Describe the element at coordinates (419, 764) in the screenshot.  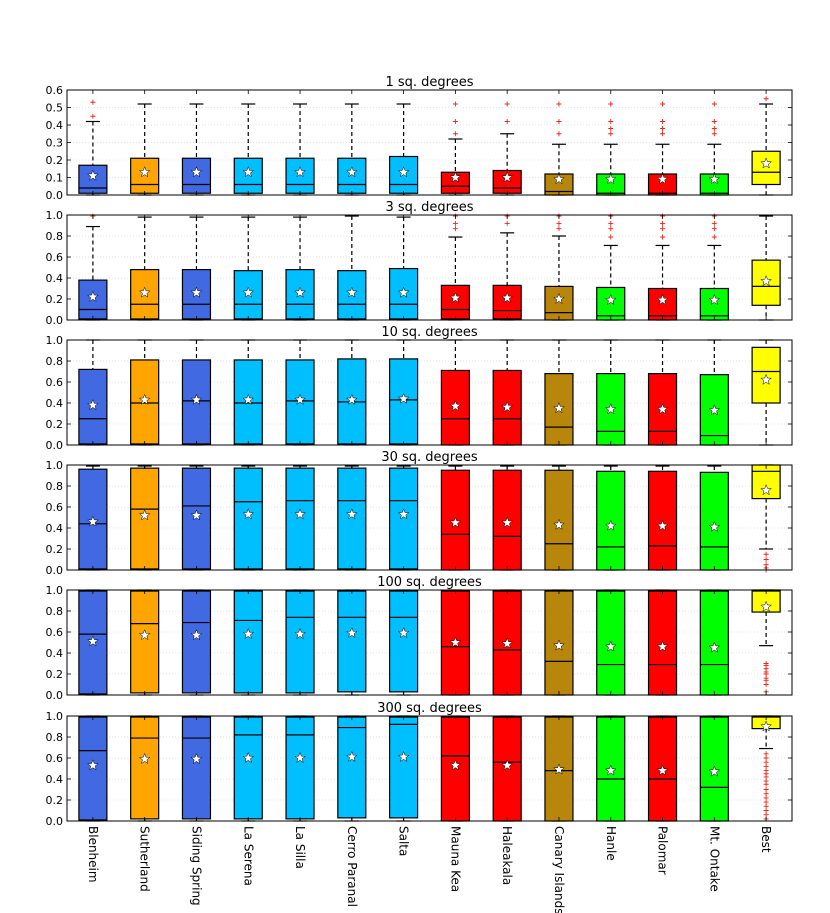
I see `panel-6: 300 sq. degrees 0.0 0.2 0.4 0.6 0.8 1.0` at that location.